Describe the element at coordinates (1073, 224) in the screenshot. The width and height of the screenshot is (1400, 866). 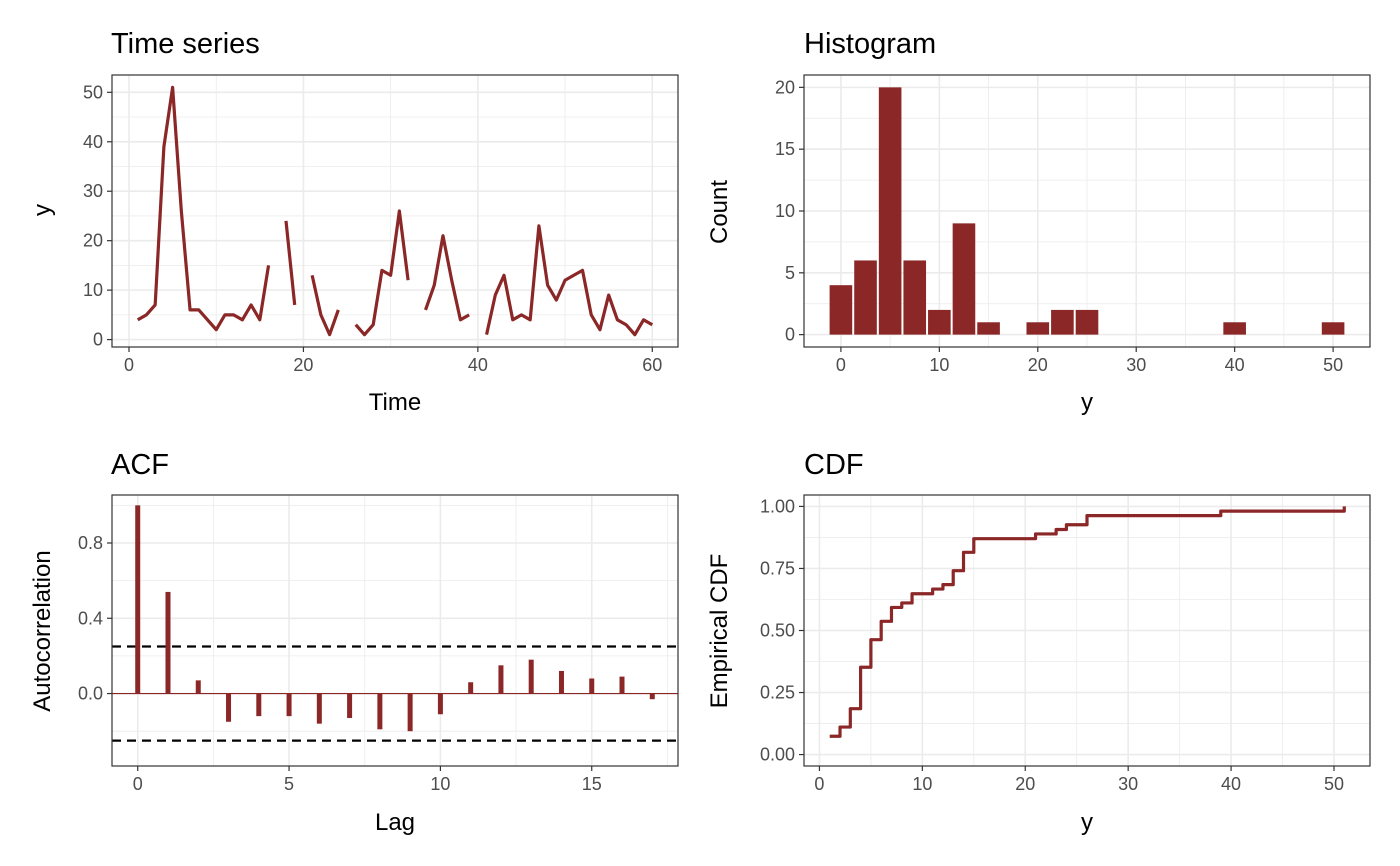
I see `panel-histogram: 0 10 20 30 40 50 0 5 10 15 20` at that location.